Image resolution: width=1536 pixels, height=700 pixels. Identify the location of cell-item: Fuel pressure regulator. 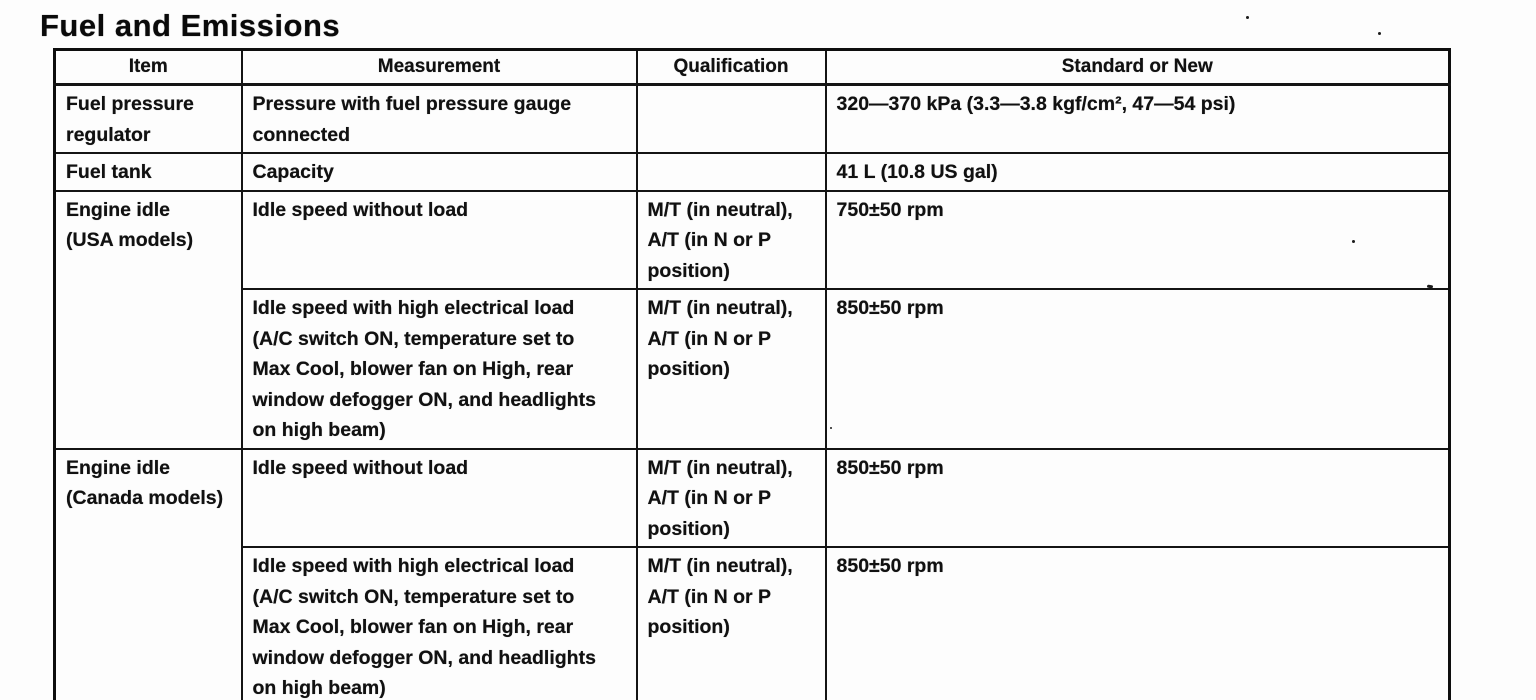
(148, 118).